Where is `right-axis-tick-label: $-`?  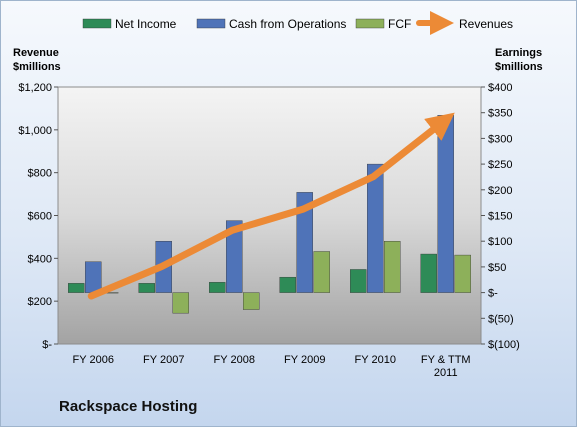
right-axis-tick-label: $- is located at coordinates (493, 294).